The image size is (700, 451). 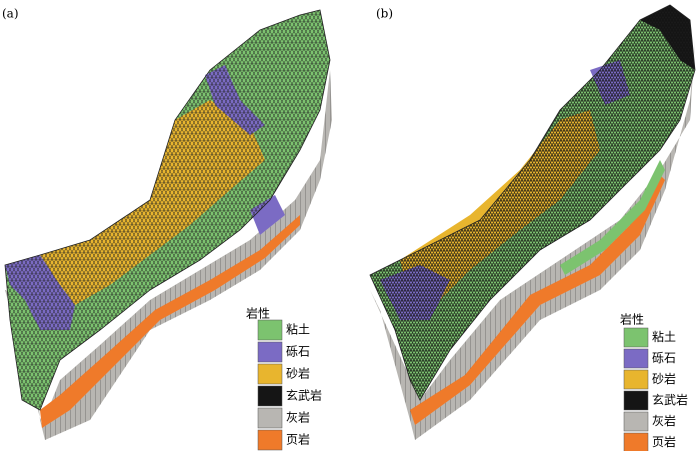 I want to click on panel-label: (b), so click(x=384, y=14).